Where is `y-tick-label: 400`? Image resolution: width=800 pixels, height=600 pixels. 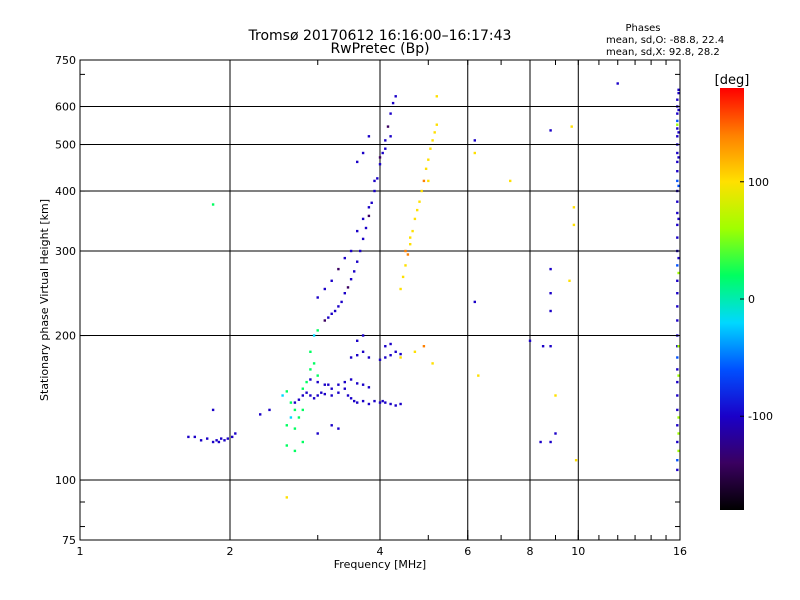
y-tick-label: 400 is located at coordinates (65, 191).